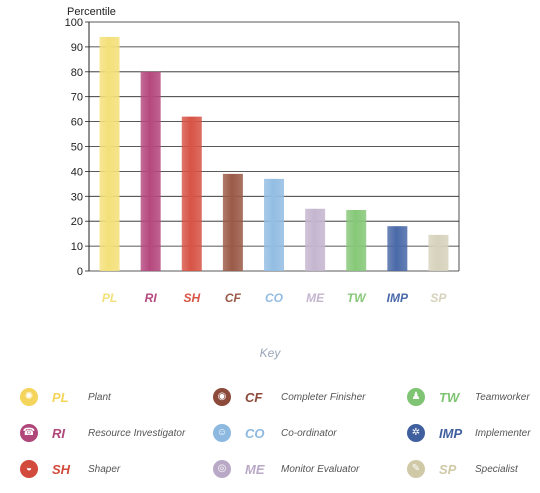 The height and width of the screenshot is (493, 540). Describe the element at coordinates (191, 194) in the screenshot. I see `bar-sh` at that location.